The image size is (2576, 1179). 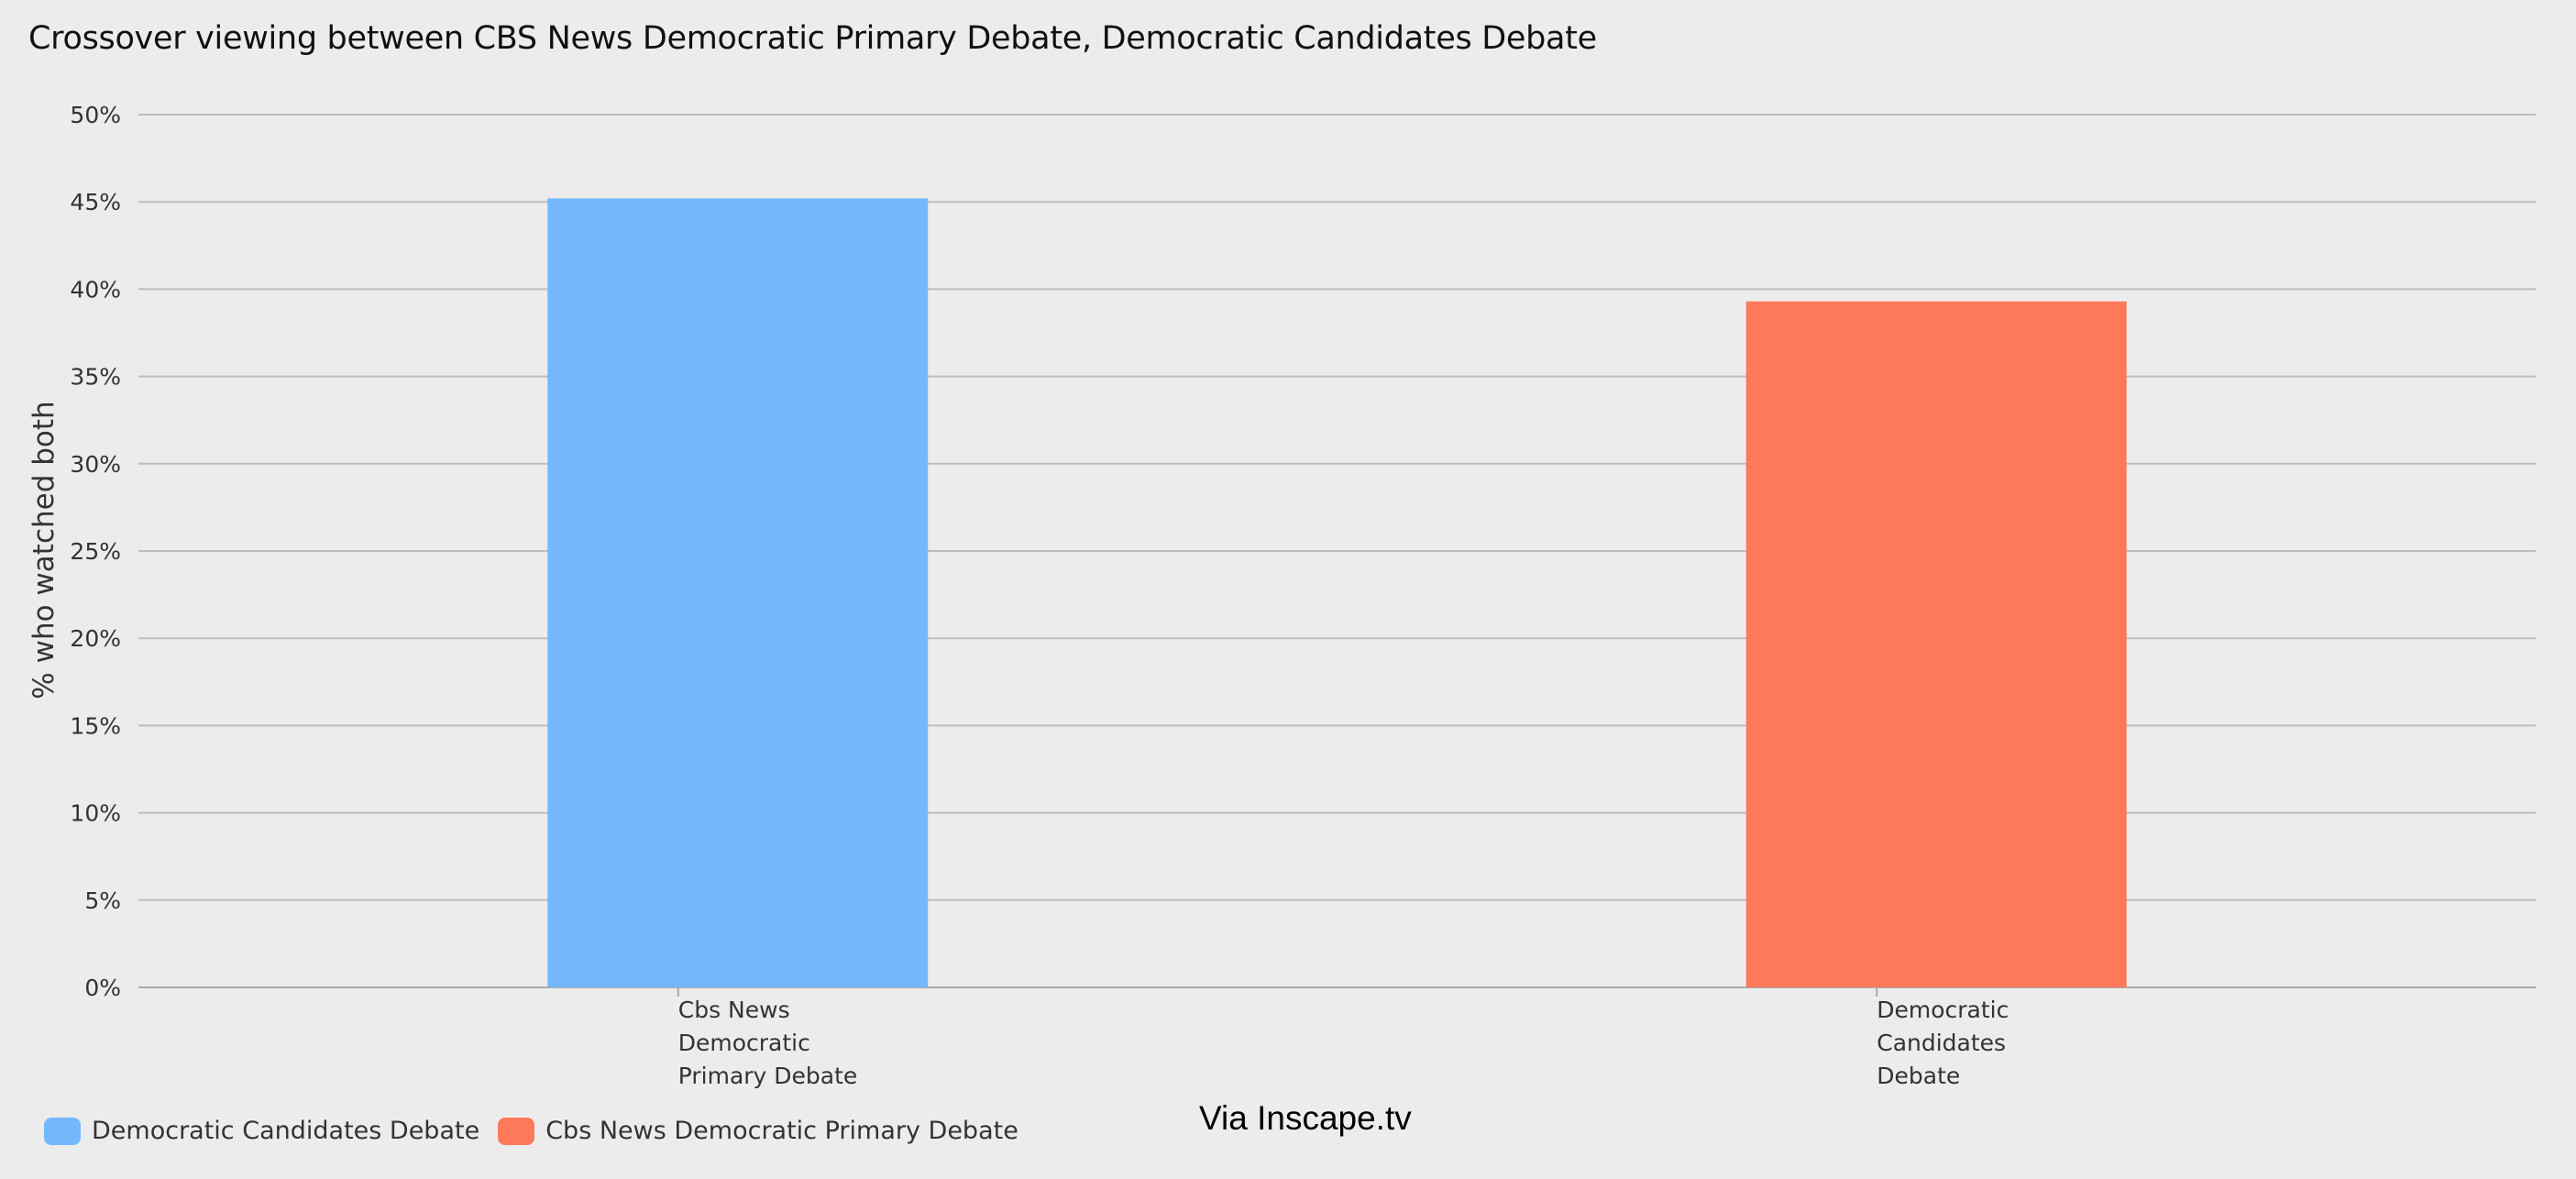 What do you see at coordinates (95, 378) in the screenshot?
I see `y-tick-label: 35%` at bounding box center [95, 378].